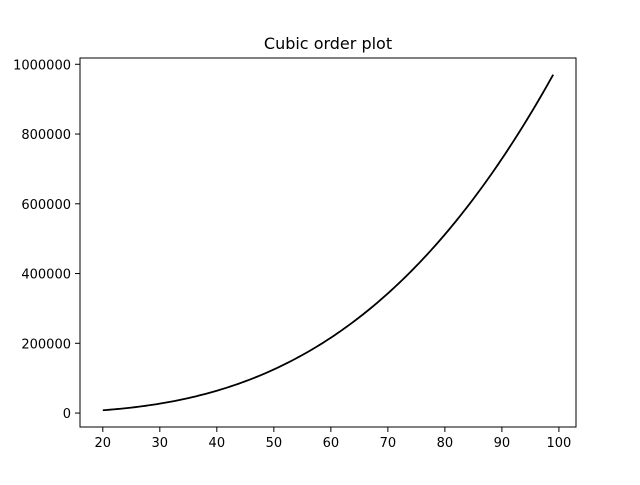 This screenshot has width=640, height=485. Describe the element at coordinates (46, 275) in the screenshot. I see `y-tick-label: 400000` at that location.